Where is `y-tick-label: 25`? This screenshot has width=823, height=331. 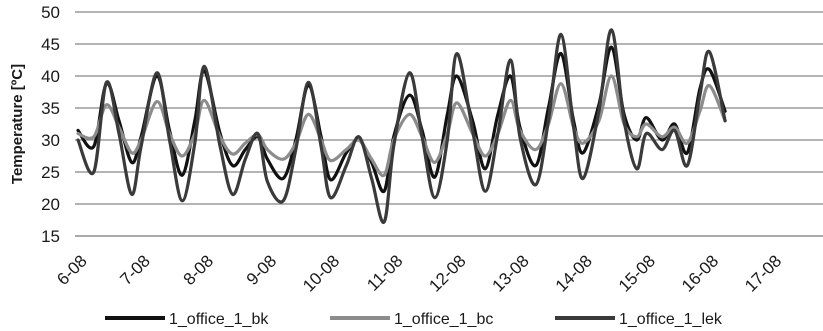 y-tick-label: 25 is located at coordinates (50, 172).